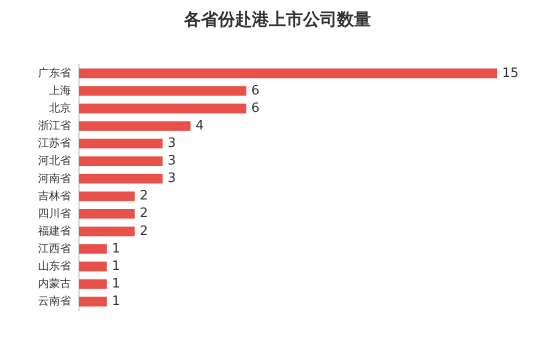  Describe the element at coordinates (54, 143) in the screenshot. I see `y-tick-label: 江苏省` at that location.